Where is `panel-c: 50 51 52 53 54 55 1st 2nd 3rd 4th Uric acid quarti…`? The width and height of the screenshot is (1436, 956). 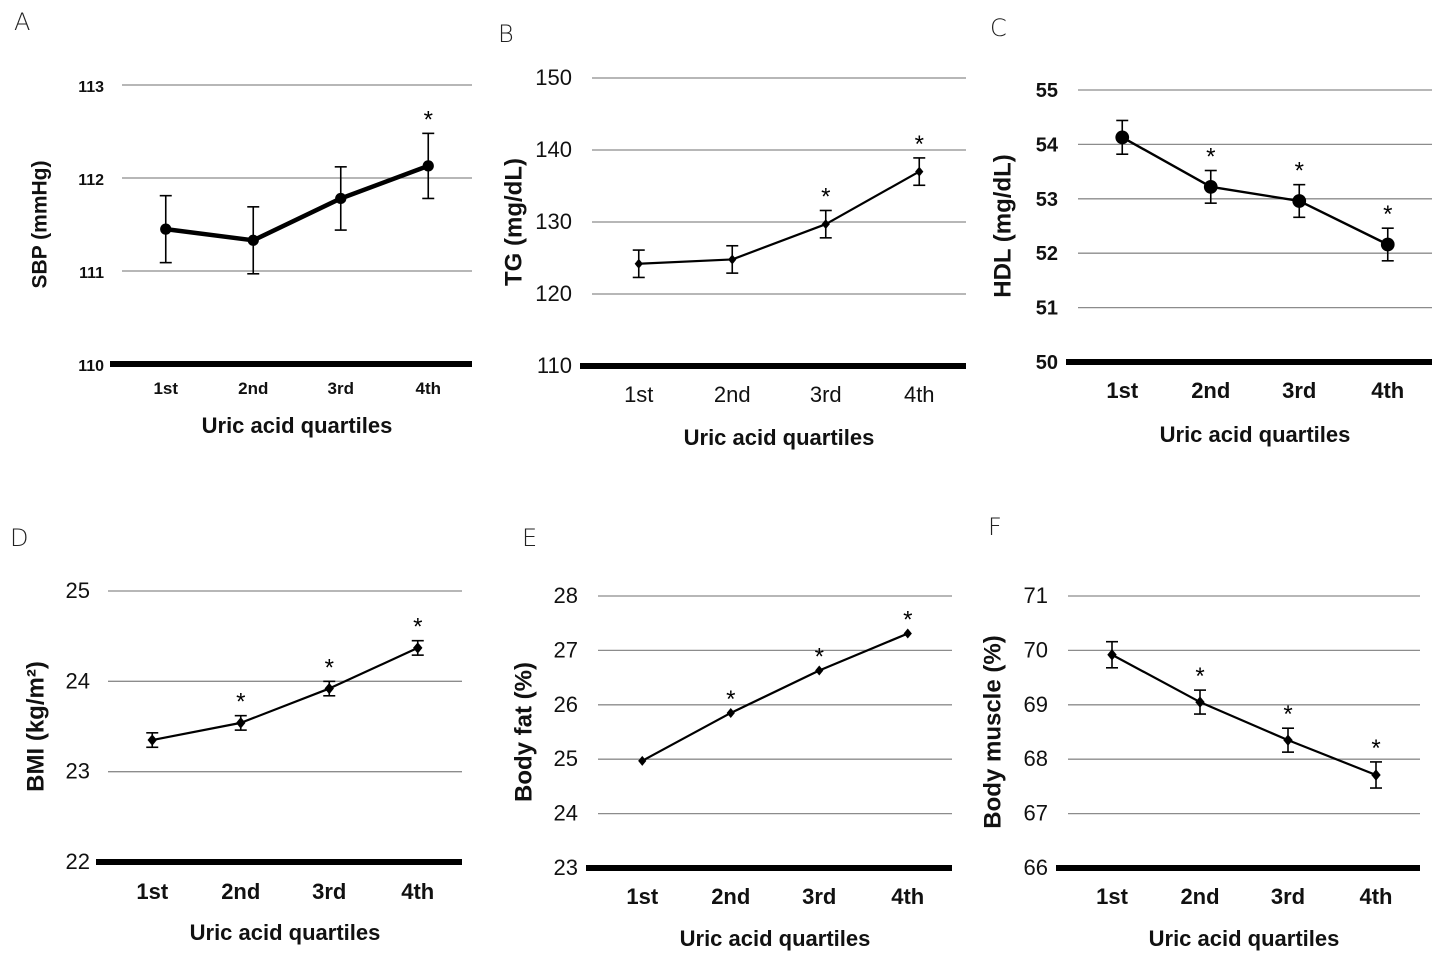
panel-c: 50 51 52 53 54 55 1st 2nd 3rd 4th Uric acid quarti… is located at coordinates (1211, 263).